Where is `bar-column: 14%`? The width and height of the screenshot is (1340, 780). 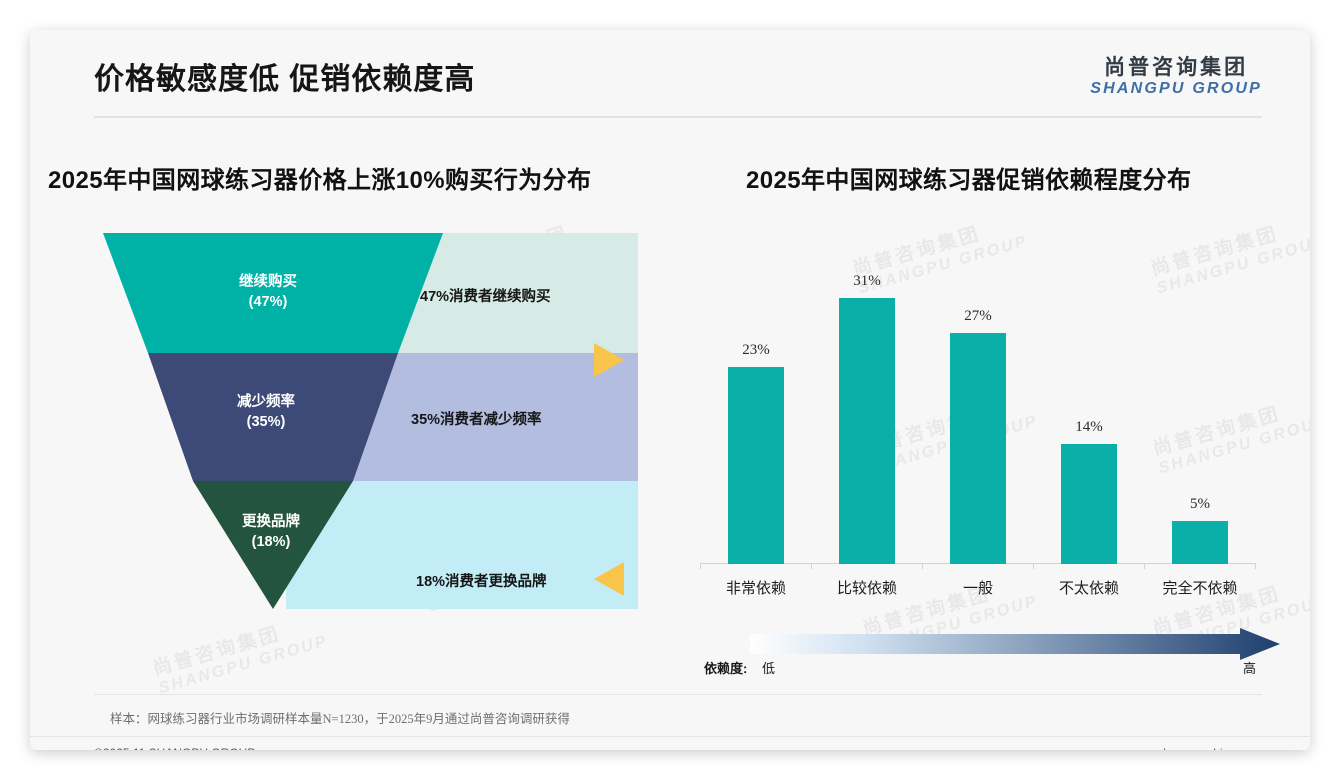
bar-column: 14% is located at coordinates (1089, 491).